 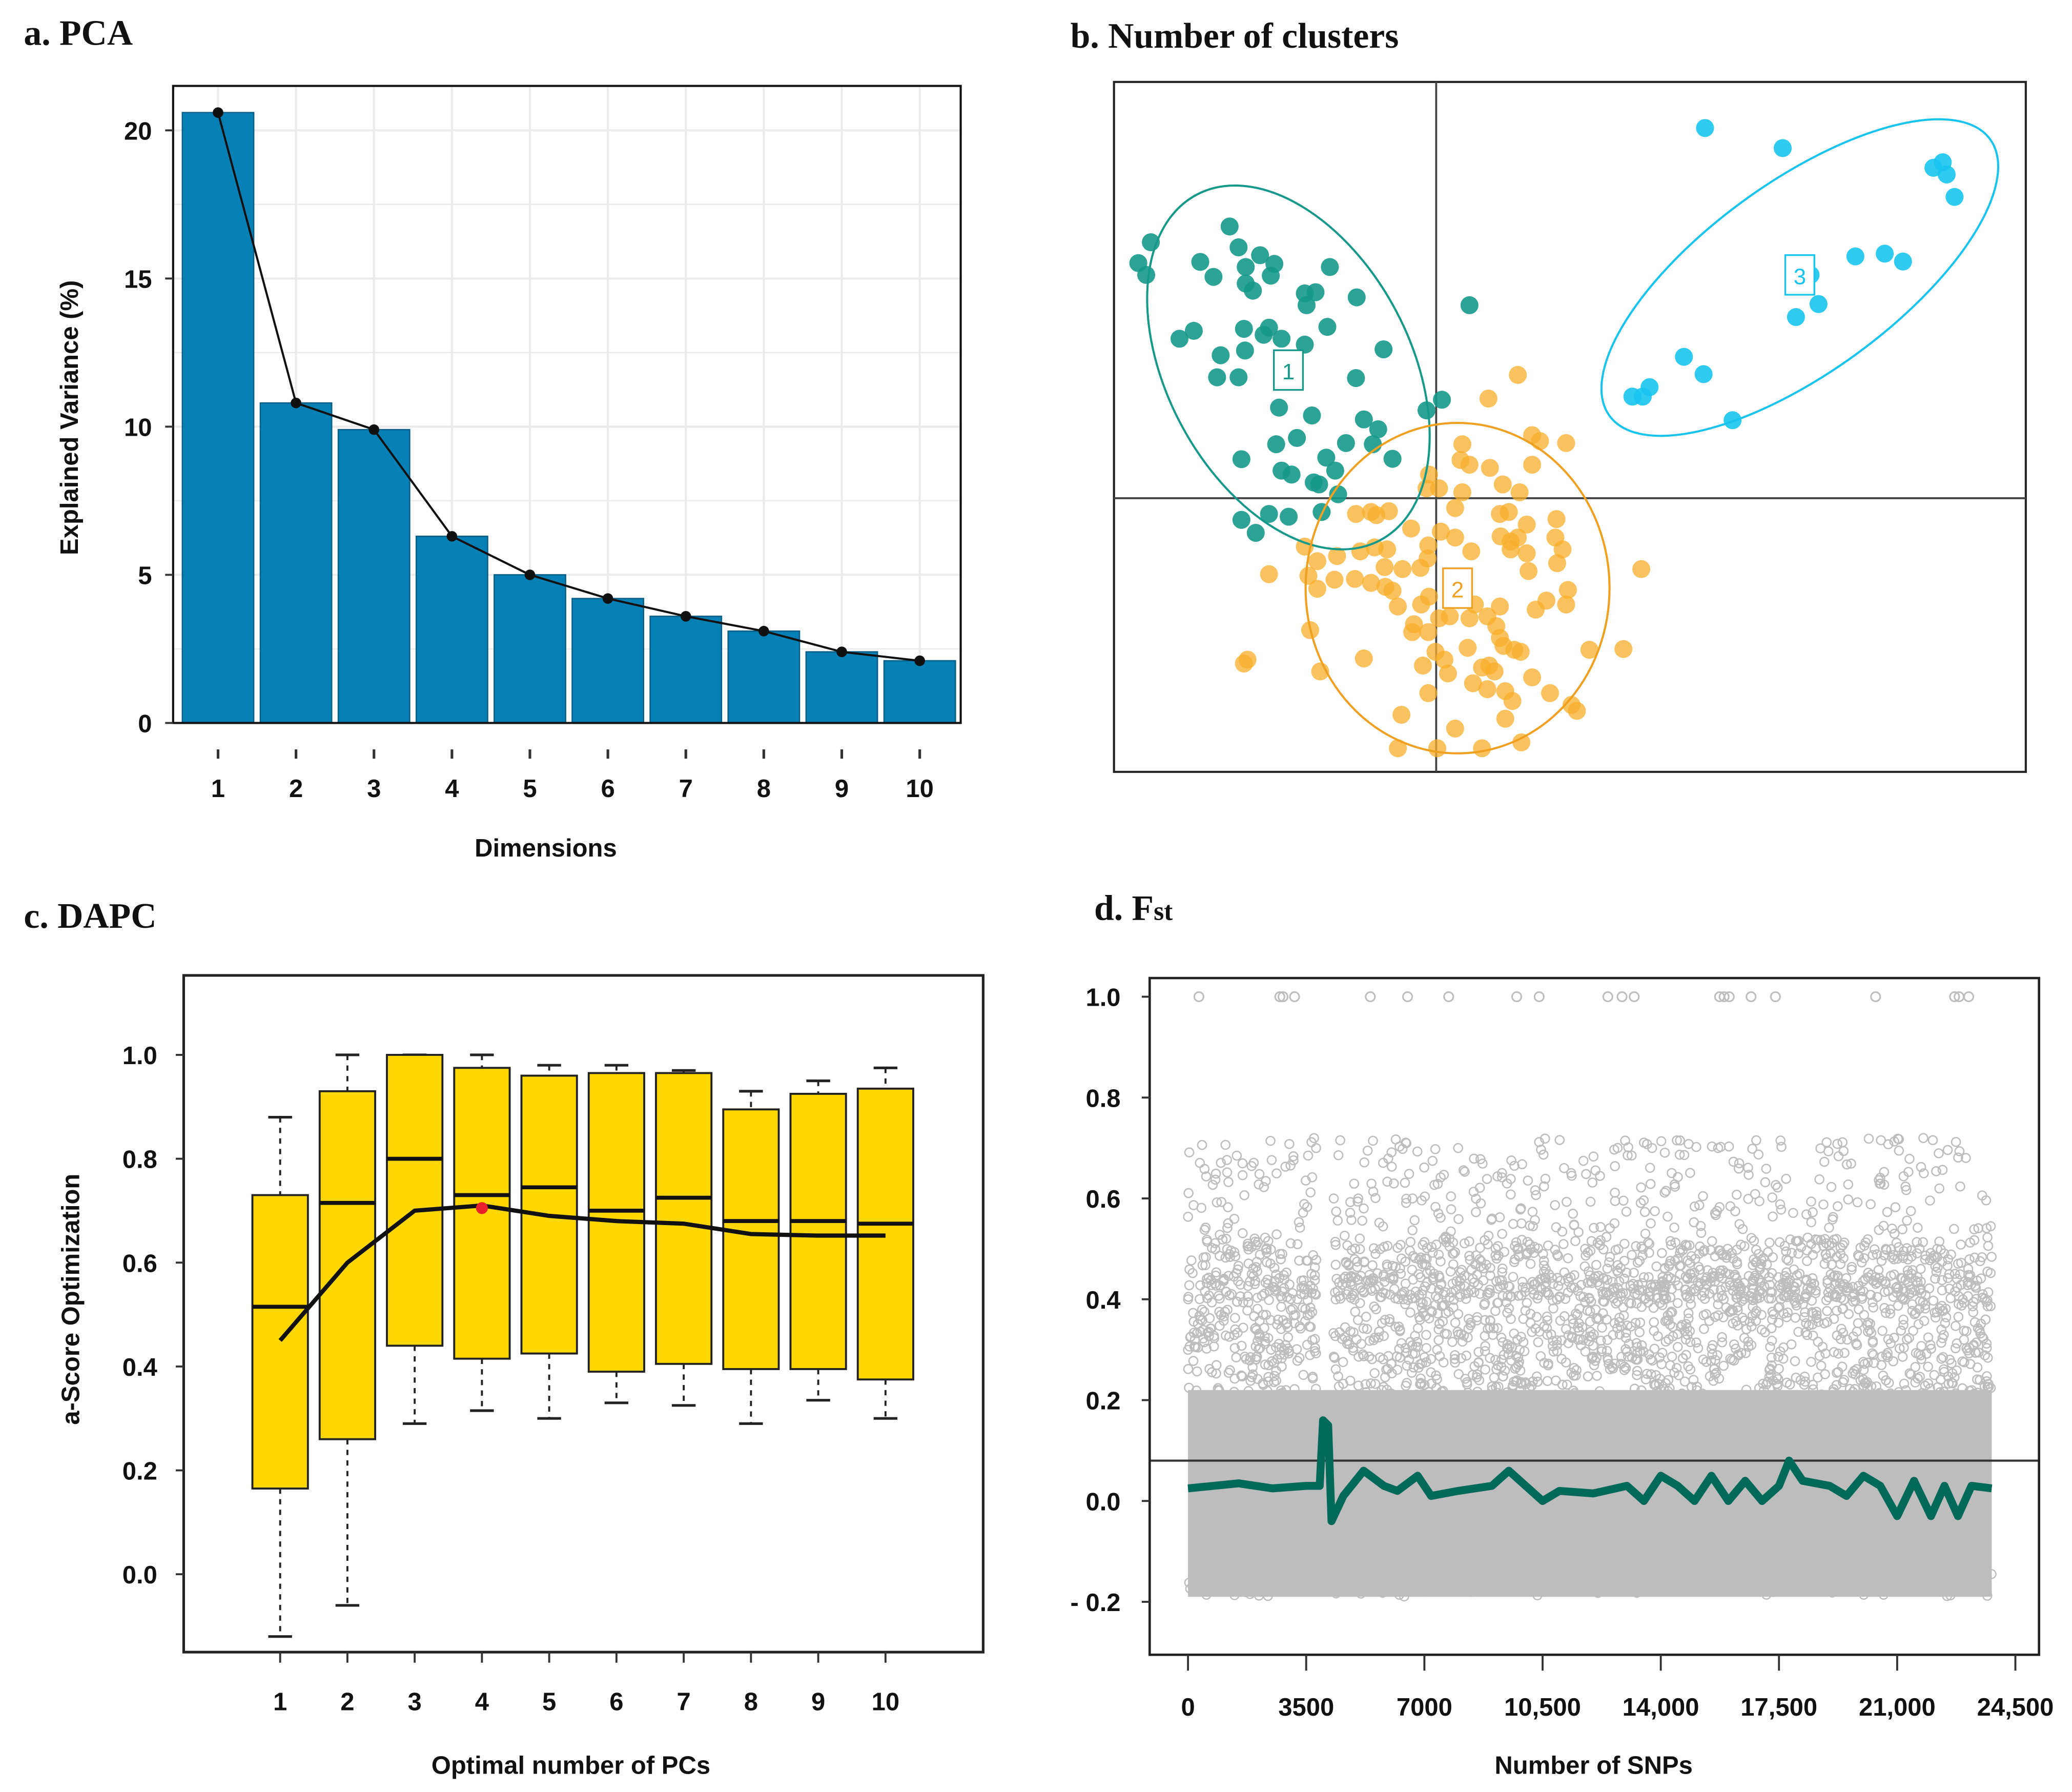 I want to click on bar, so click(x=608, y=661).